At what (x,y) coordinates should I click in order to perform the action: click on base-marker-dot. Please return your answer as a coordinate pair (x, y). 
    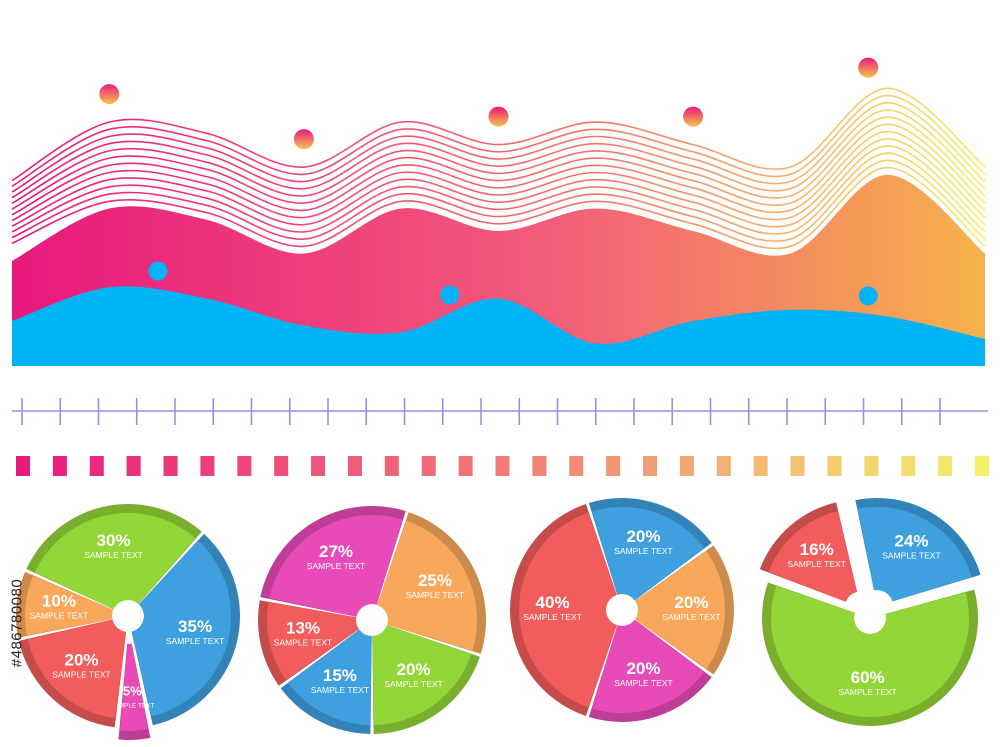
    Looking at the image, I should click on (158, 271).